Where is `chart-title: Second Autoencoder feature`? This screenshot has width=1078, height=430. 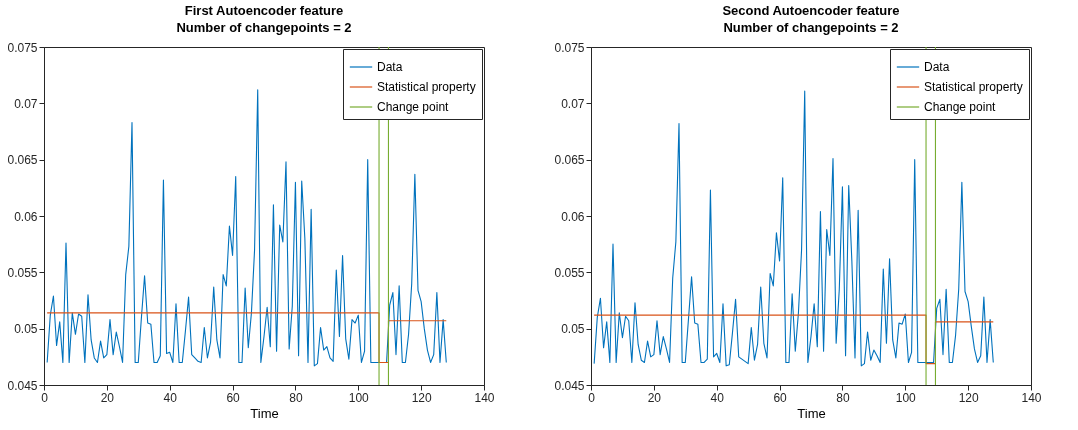
chart-title: Second Autoencoder feature is located at coordinates (811, 10).